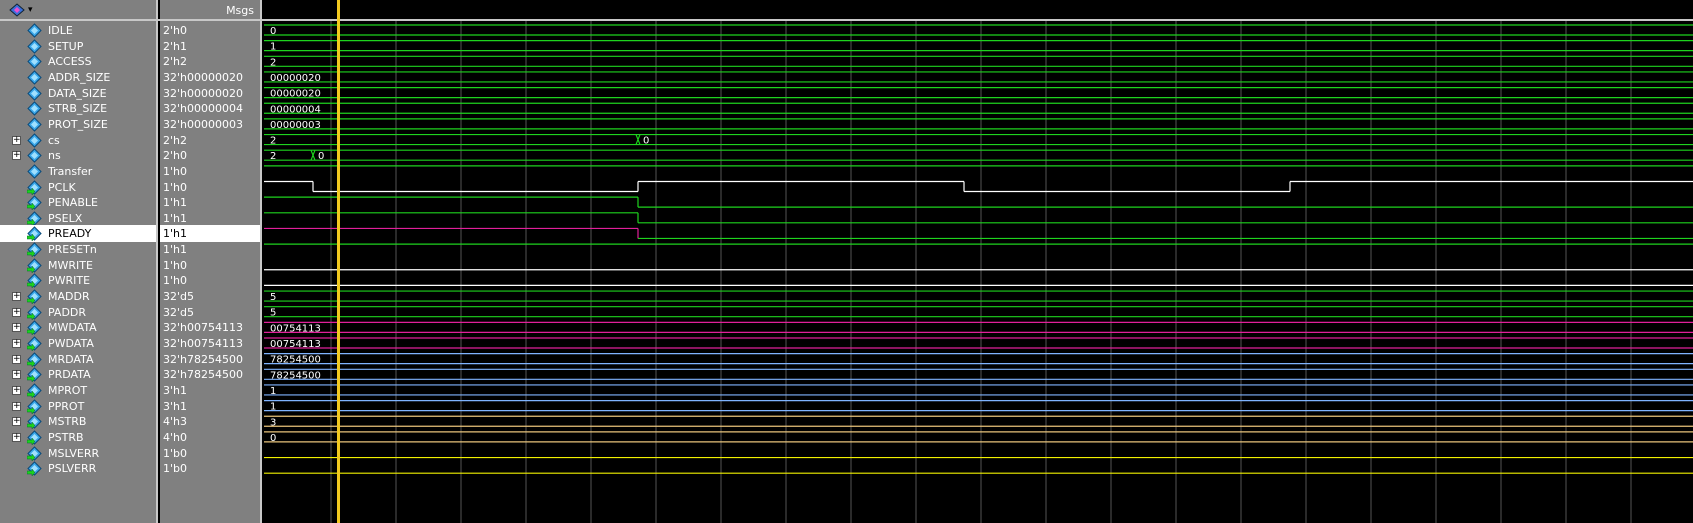 The width and height of the screenshot is (1693, 523). Describe the element at coordinates (175, 281) in the screenshot. I see `signal-value: 1'h0` at that location.